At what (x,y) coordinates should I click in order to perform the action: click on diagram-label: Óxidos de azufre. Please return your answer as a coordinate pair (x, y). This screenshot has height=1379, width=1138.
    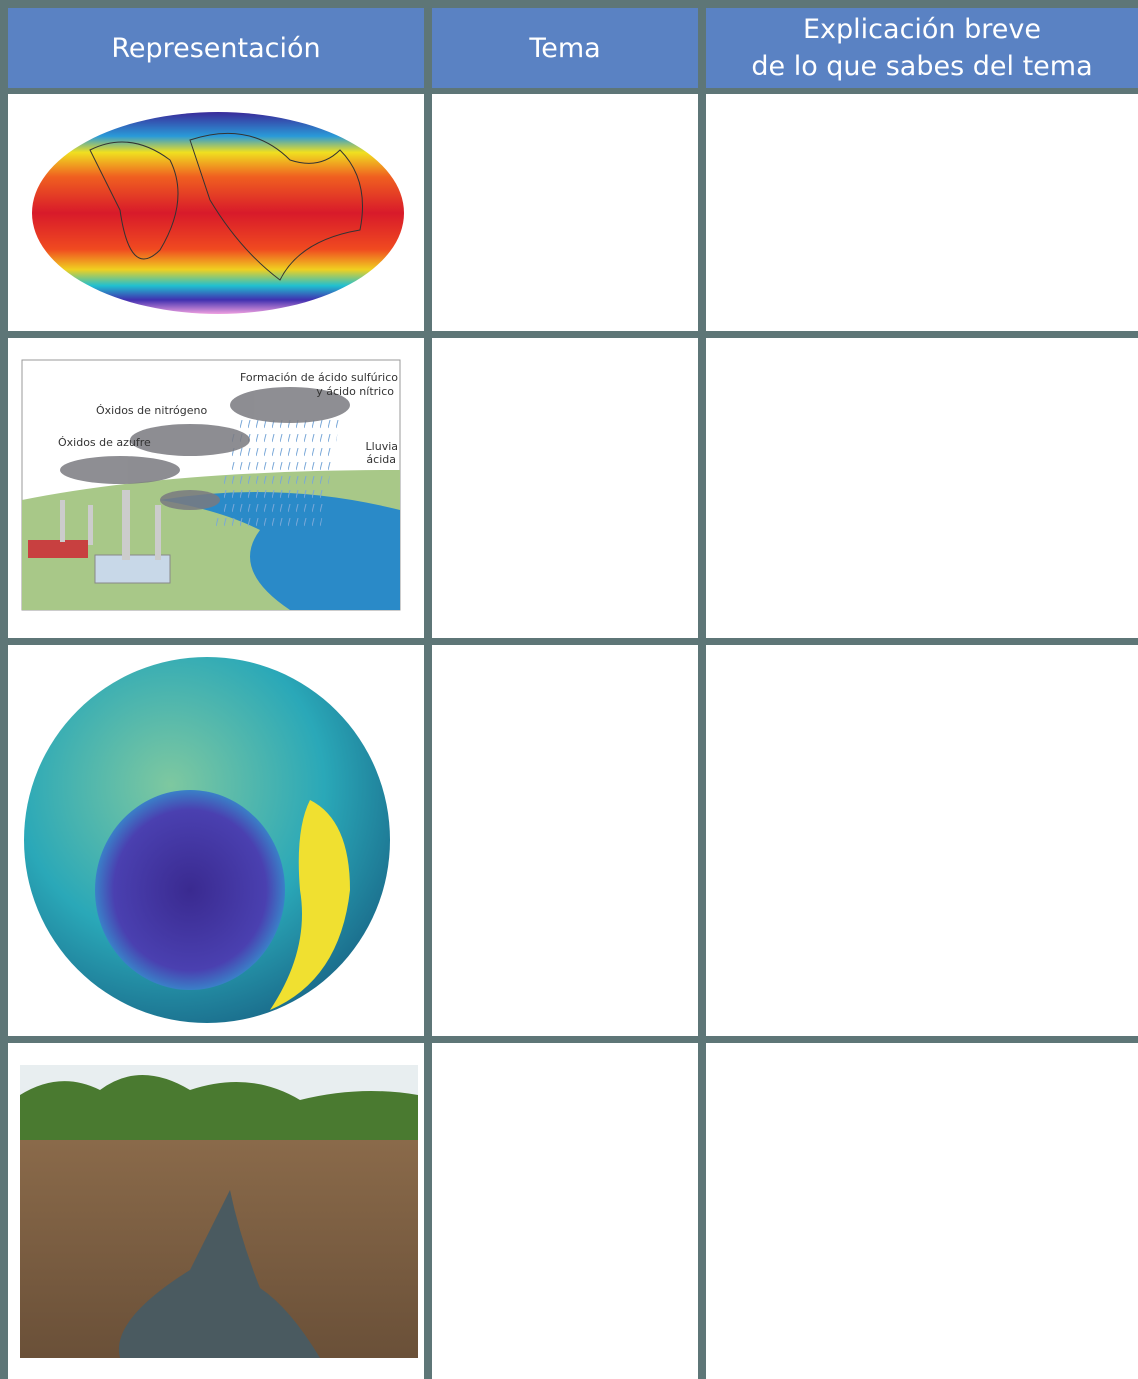
    Looking at the image, I should click on (104, 442).